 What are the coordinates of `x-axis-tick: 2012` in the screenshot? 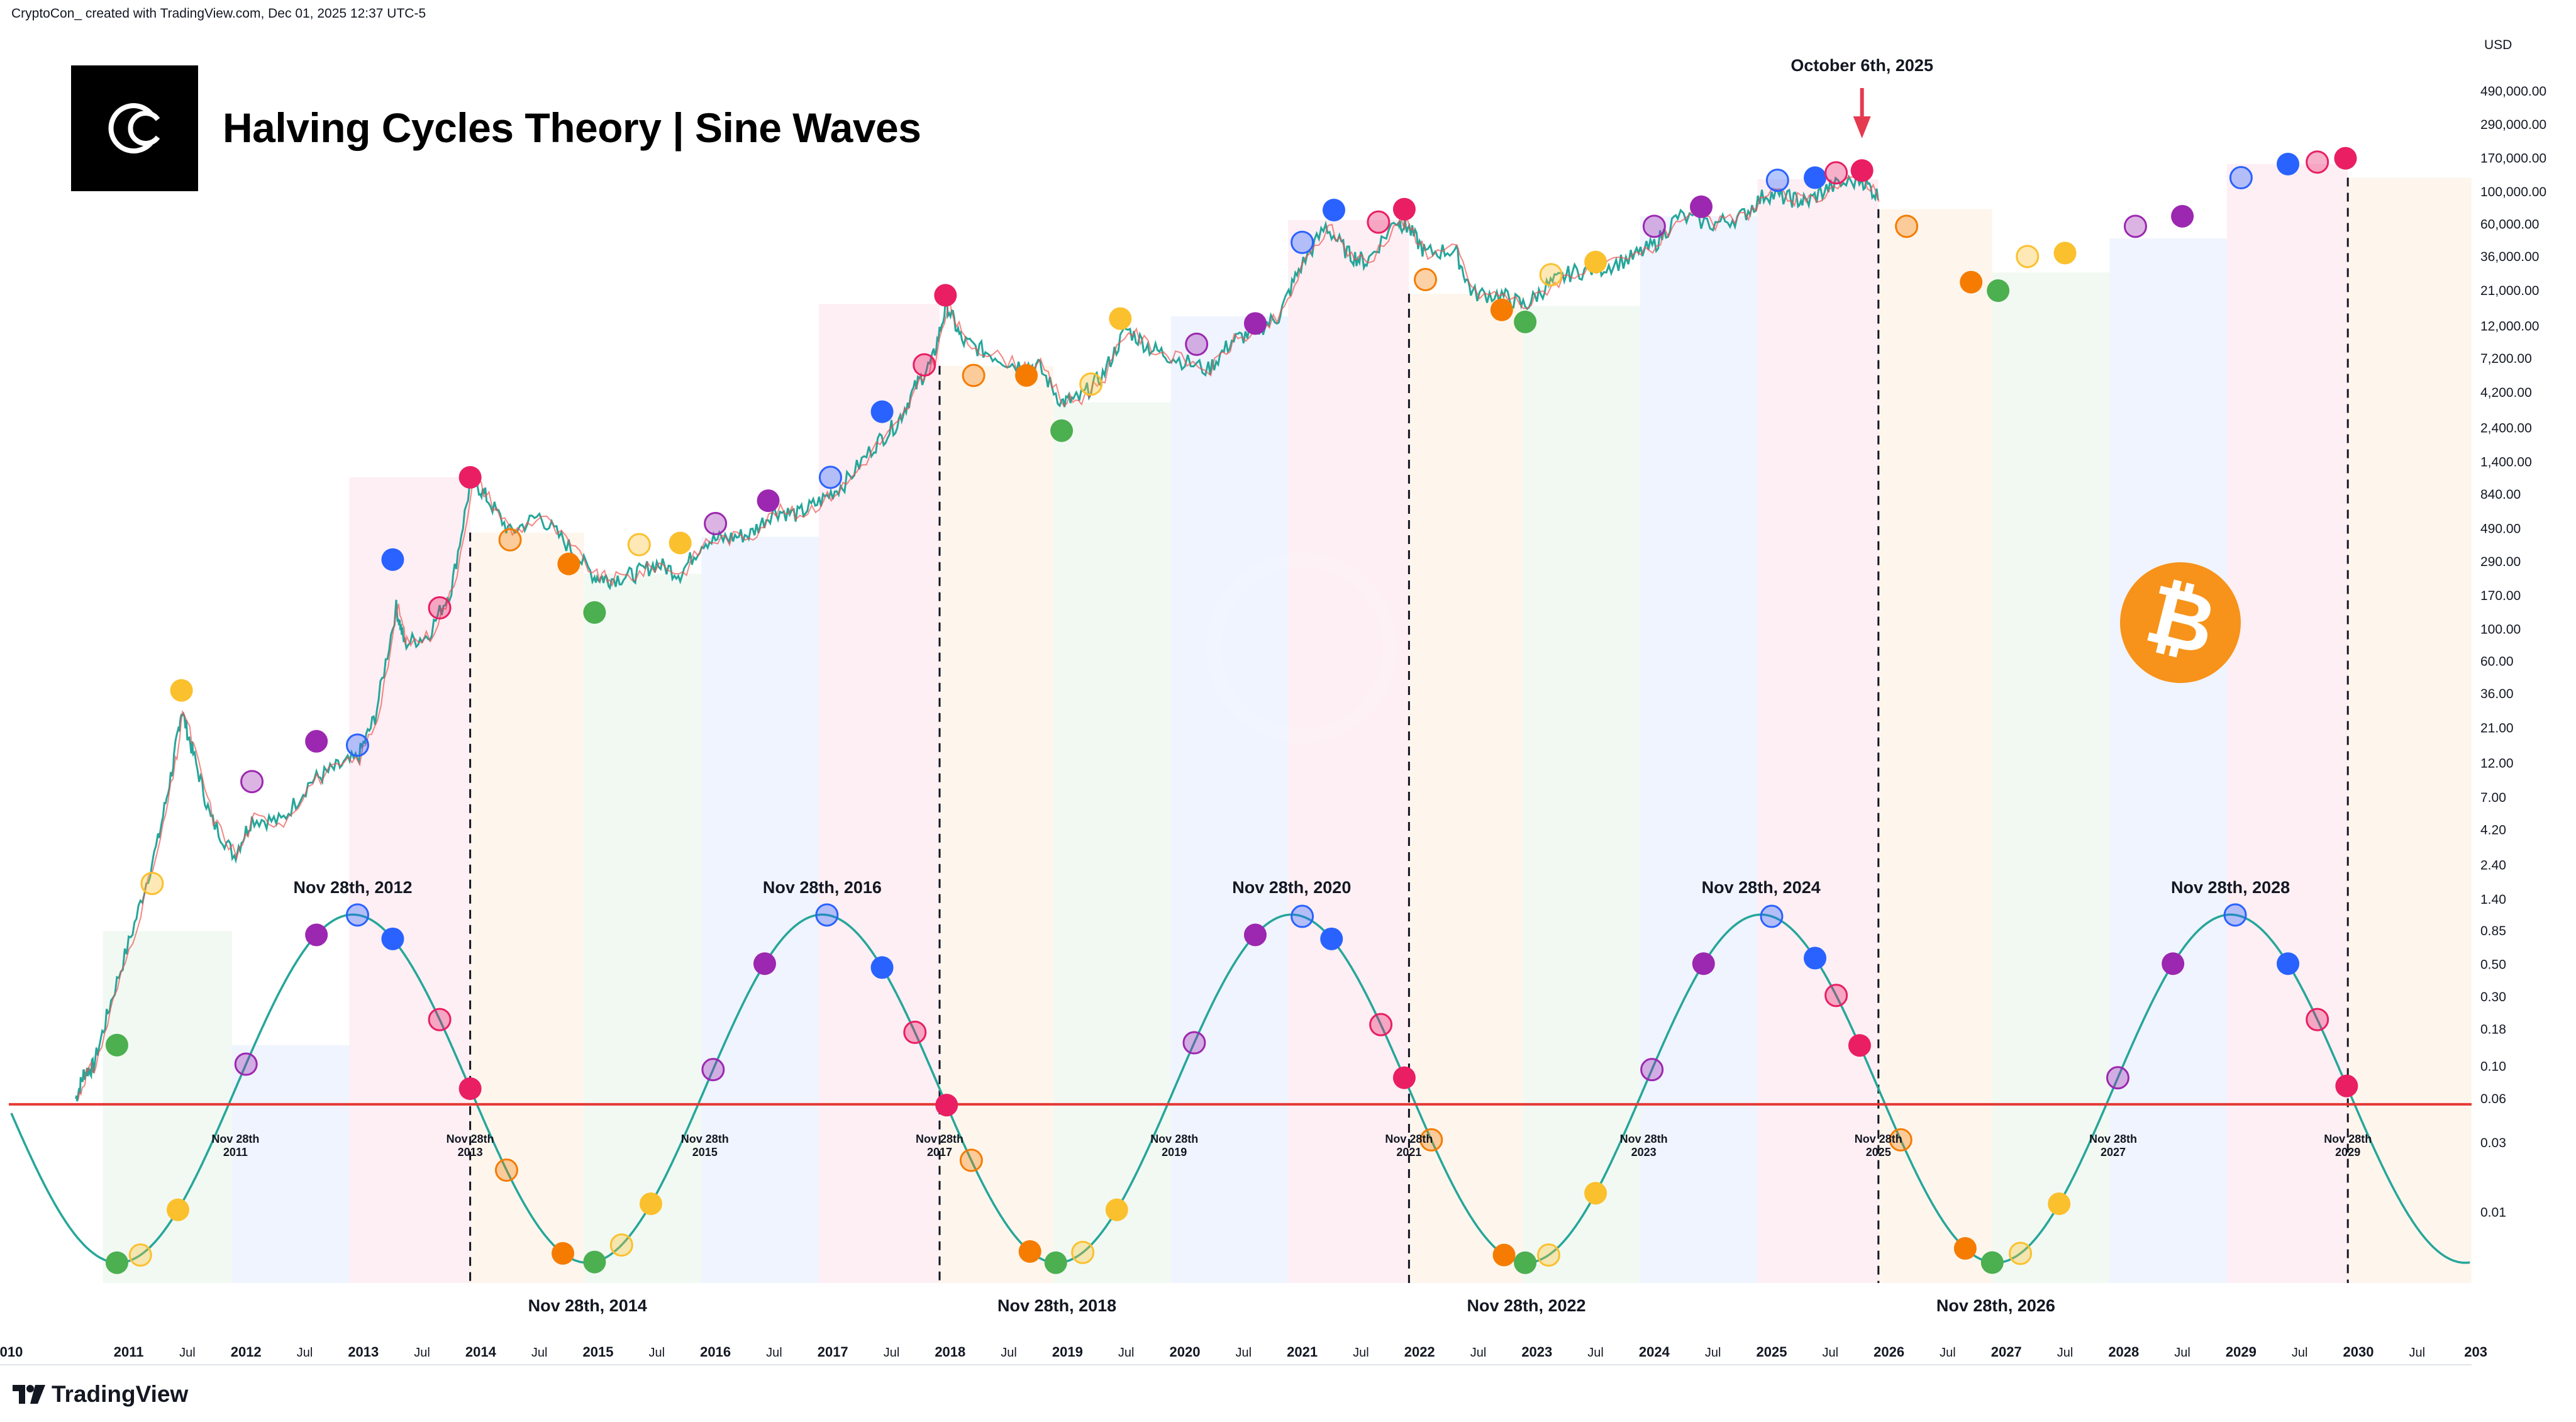 It's located at (246, 1352).